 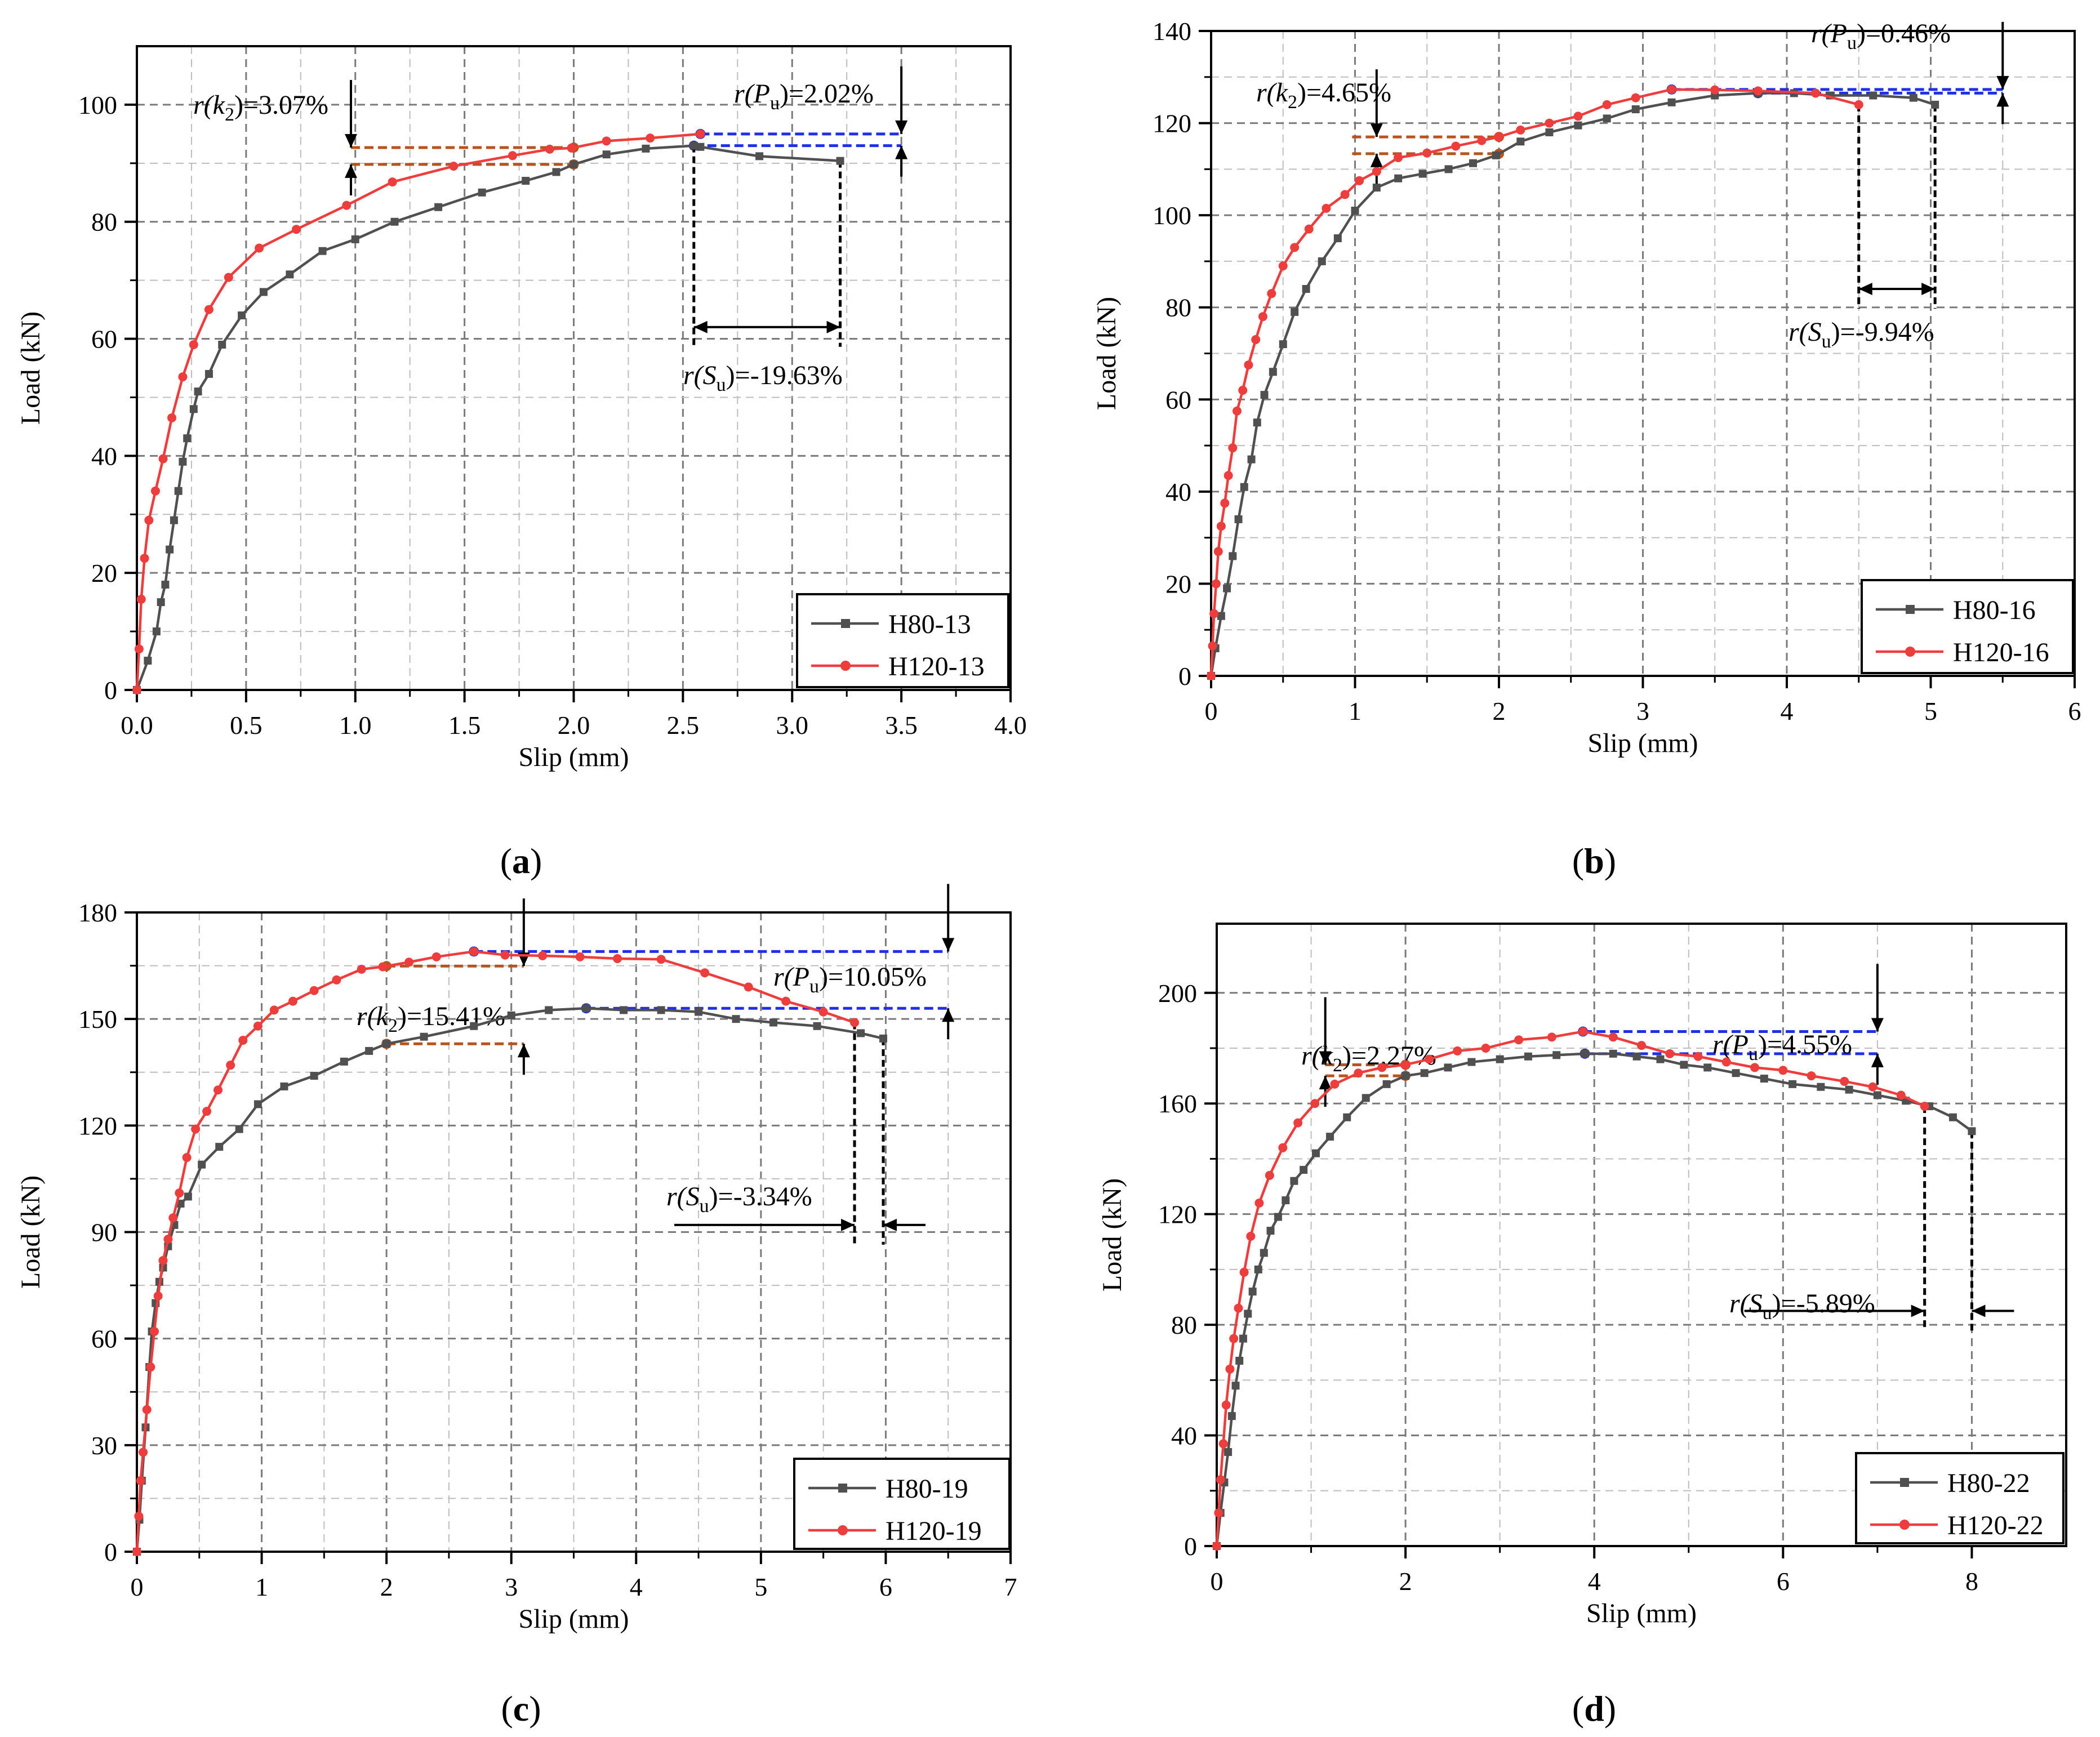 I want to click on series-line, so click(x=487, y=417).